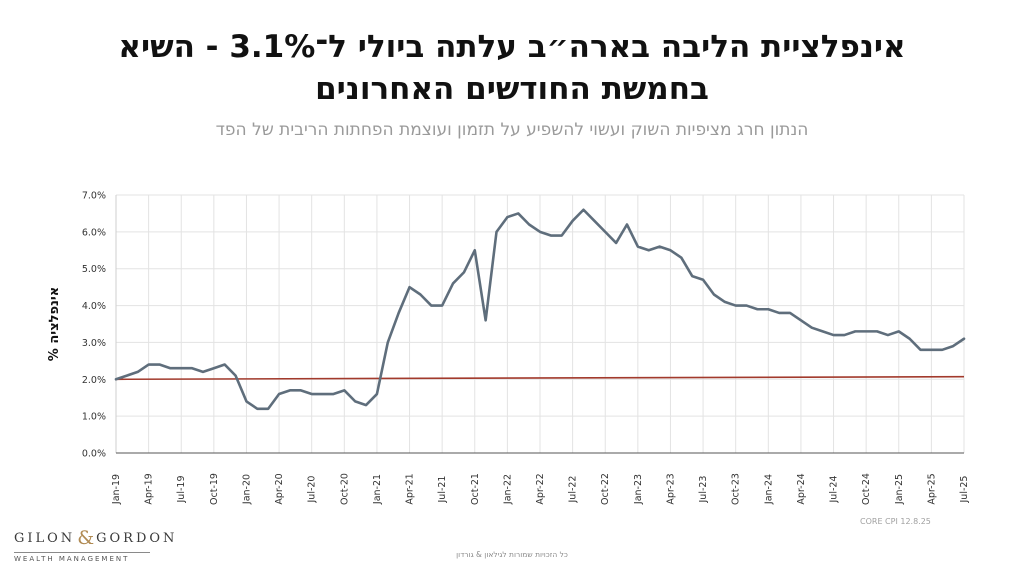  I want to click on logo-ampersand: &, so click(86, 538).